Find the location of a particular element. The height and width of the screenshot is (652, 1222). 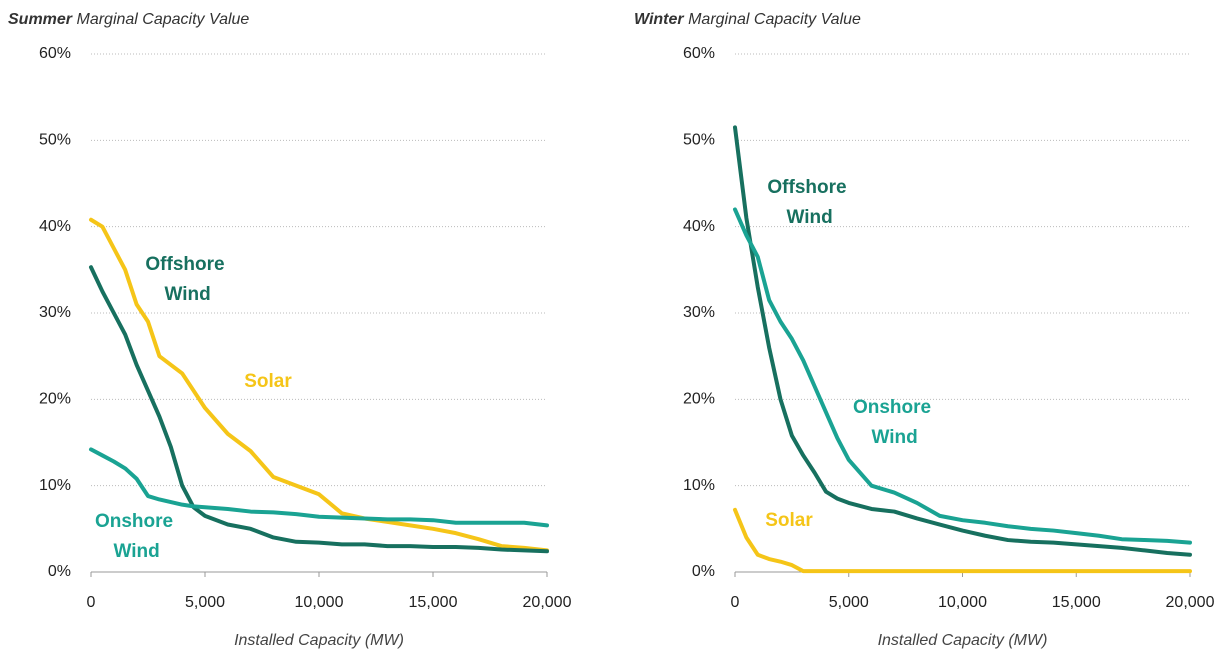

chart-title: Winter Marginal Capacity Value is located at coordinates (747, 19).